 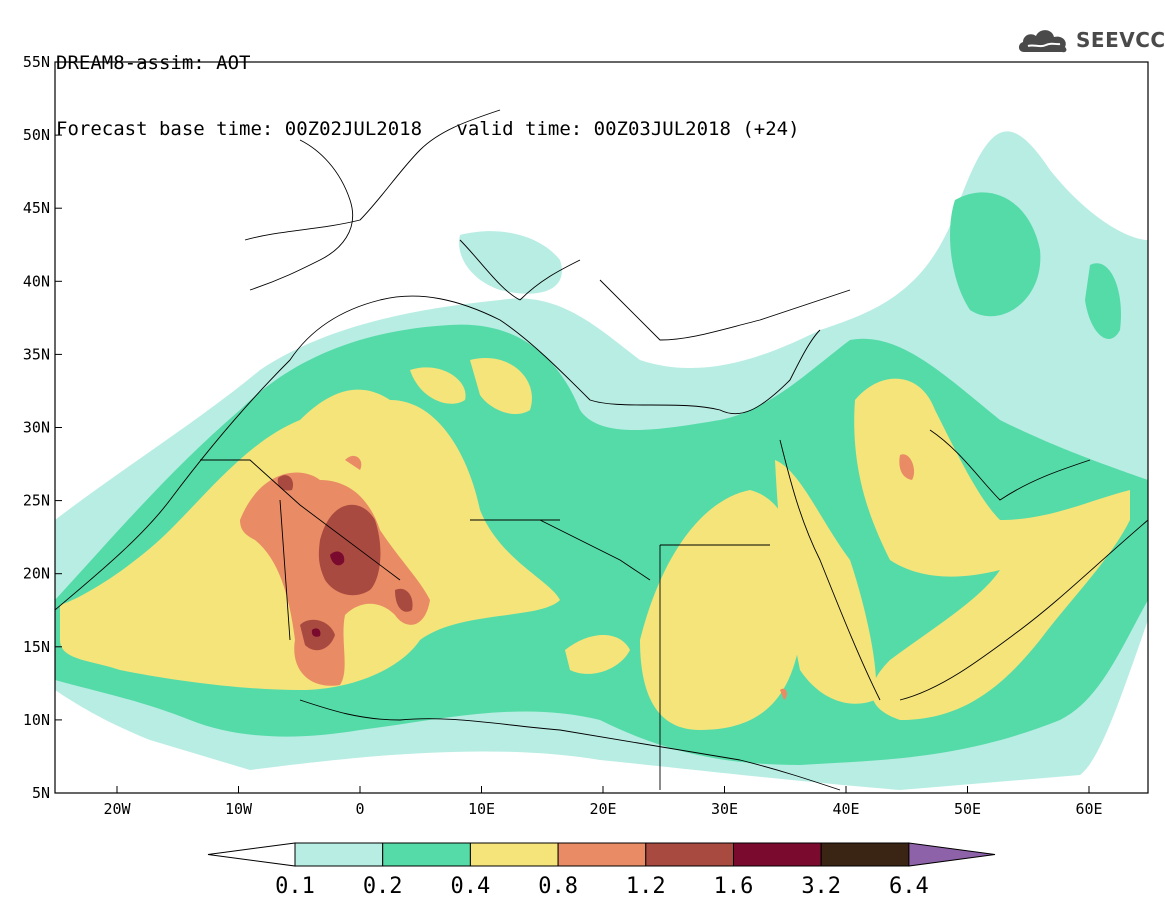 What do you see at coordinates (1088, 809) in the screenshot?
I see `lon-label: 60E` at bounding box center [1088, 809].